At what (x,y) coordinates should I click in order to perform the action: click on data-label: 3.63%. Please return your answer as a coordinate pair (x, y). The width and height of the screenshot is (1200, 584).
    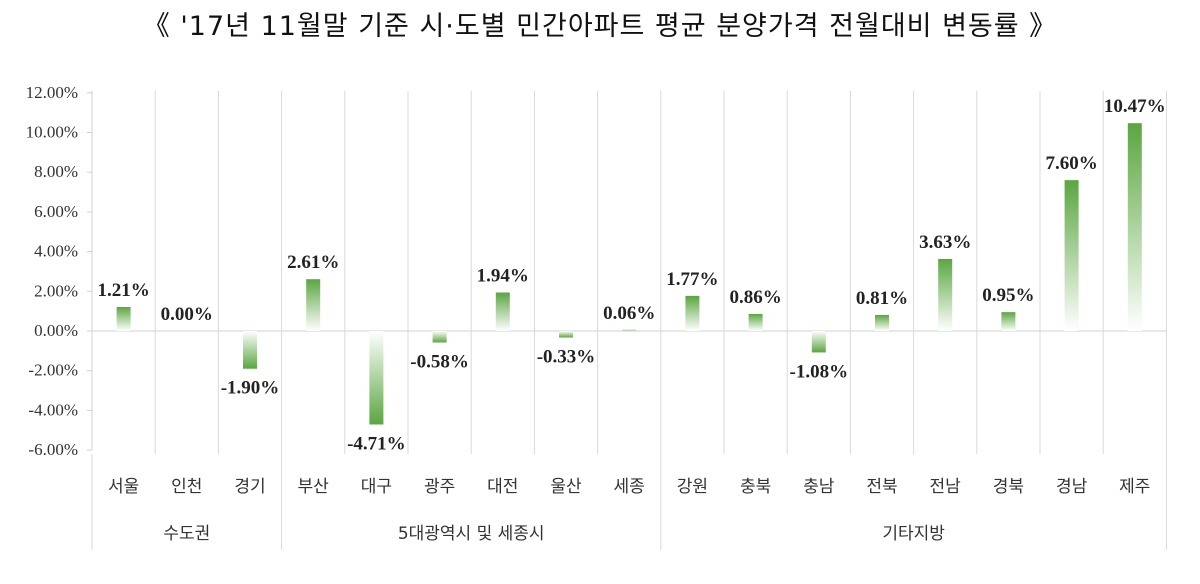
    Looking at the image, I should click on (945, 242).